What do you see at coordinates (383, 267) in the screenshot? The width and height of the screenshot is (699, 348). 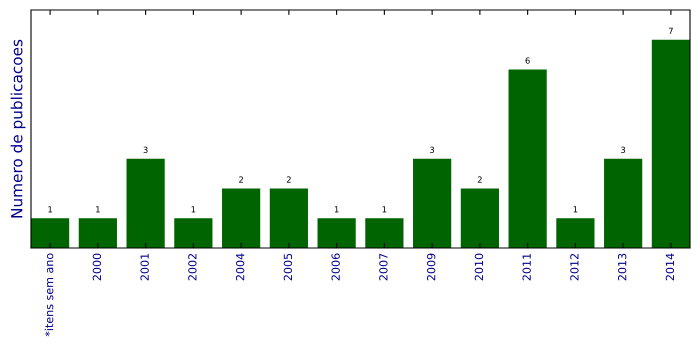 I see `x-tick-label: 2007` at bounding box center [383, 267].